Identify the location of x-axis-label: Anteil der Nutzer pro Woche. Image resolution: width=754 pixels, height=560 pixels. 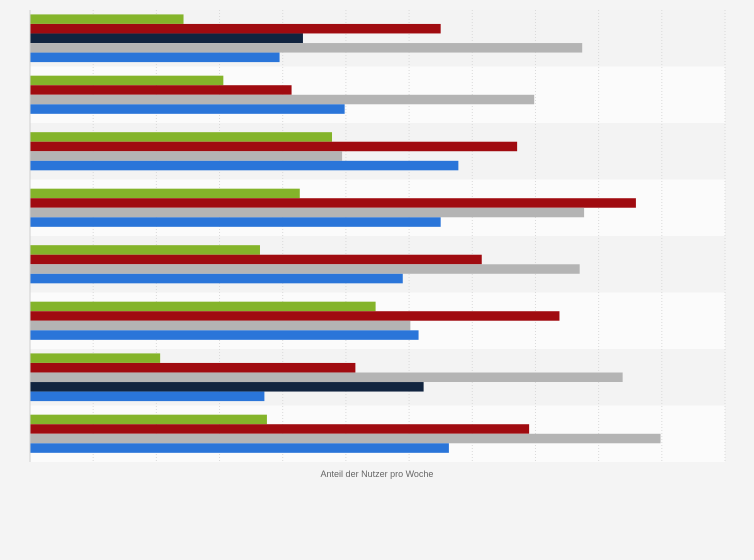
(377, 474).